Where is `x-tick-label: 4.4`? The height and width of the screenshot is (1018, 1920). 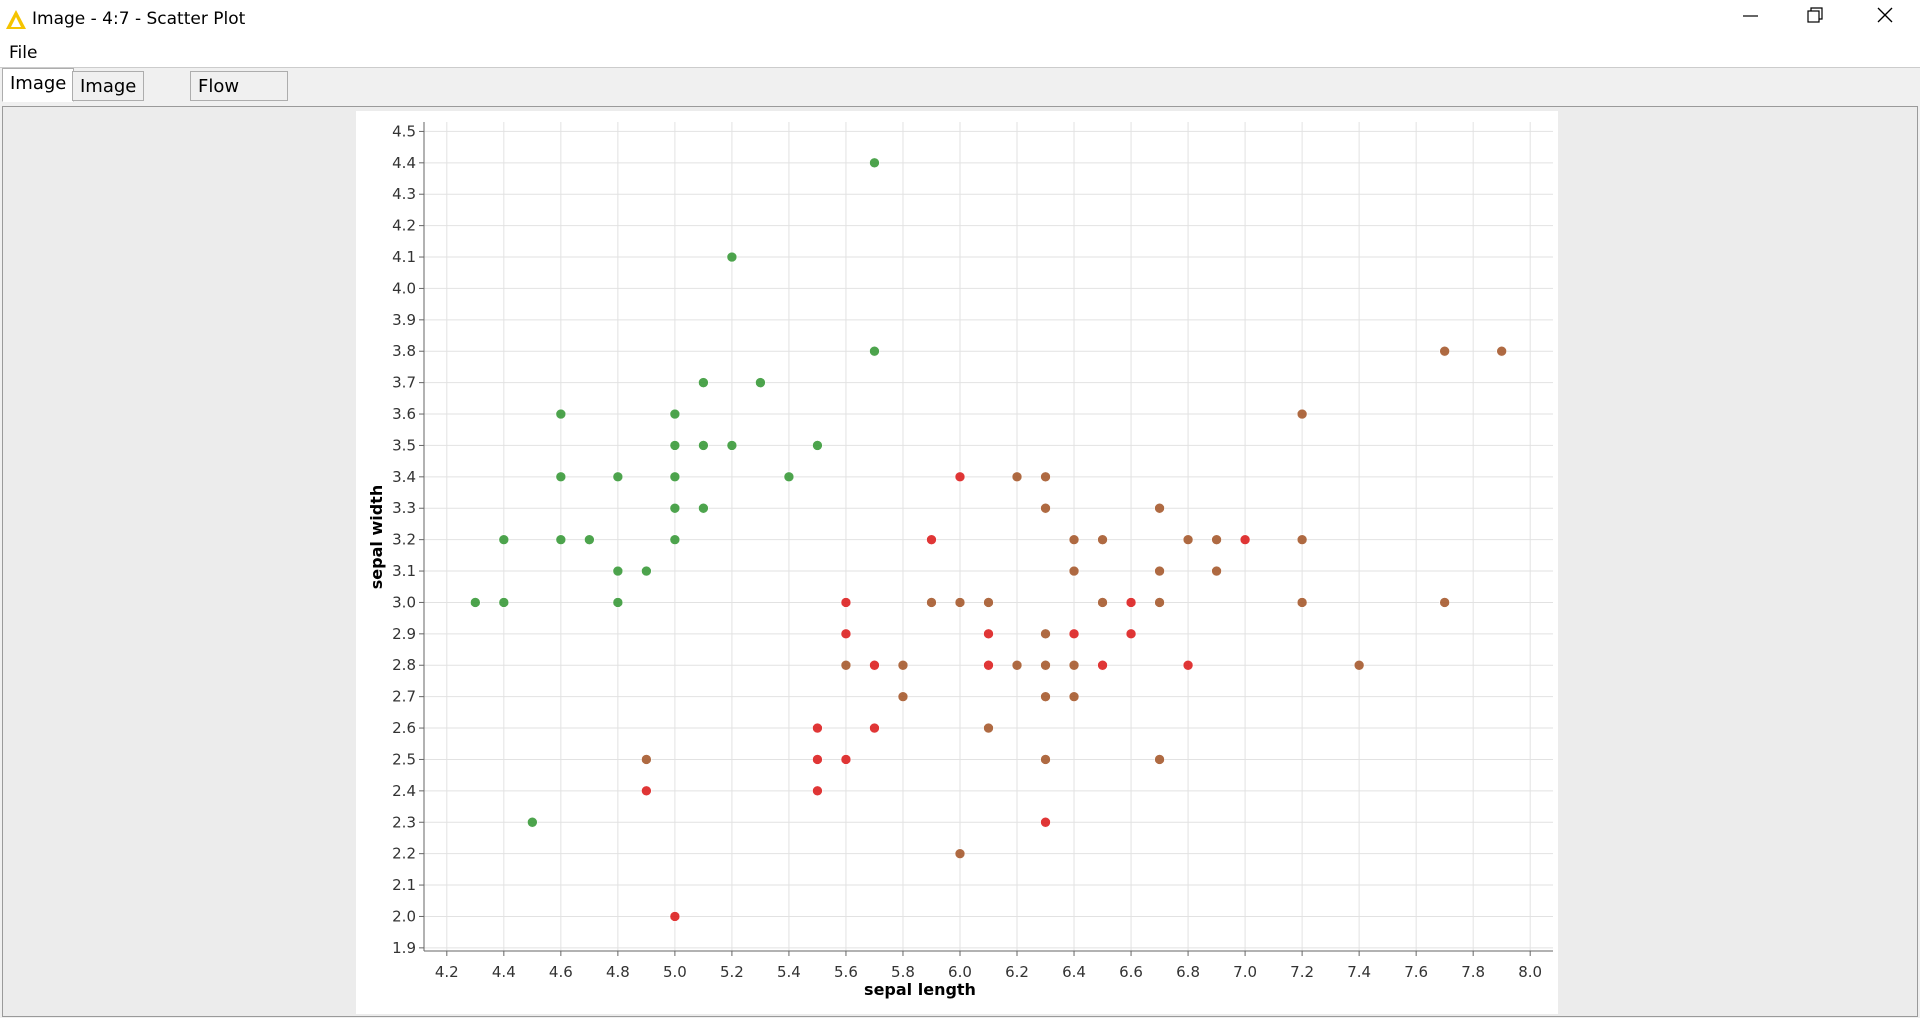 x-tick-label: 4.4 is located at coordinates (504, 972).